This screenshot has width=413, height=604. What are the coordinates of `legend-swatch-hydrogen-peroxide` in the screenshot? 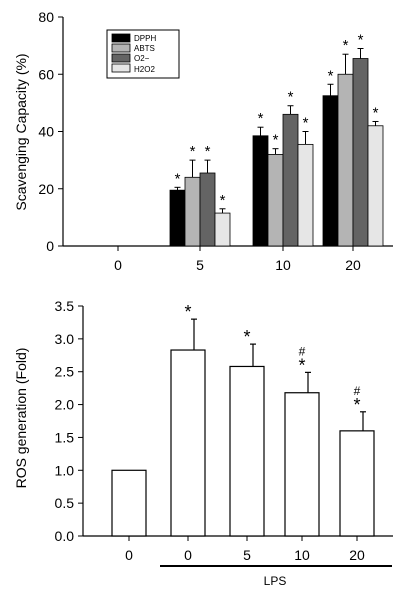 It's located at (121, 68).